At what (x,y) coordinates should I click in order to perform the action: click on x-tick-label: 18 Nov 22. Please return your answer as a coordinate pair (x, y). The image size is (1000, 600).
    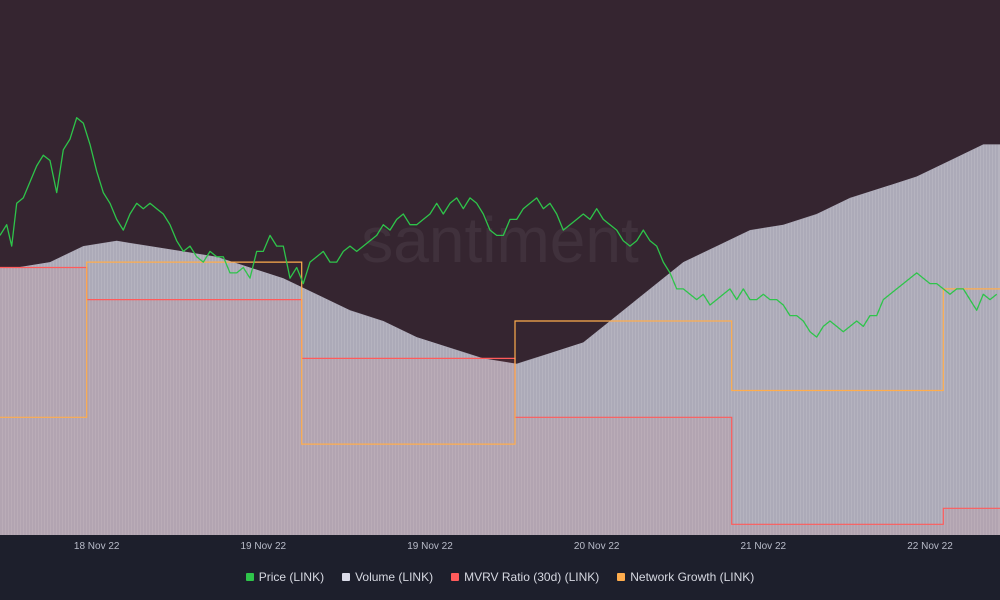
    Looking at the image, I should click on (97, 546).